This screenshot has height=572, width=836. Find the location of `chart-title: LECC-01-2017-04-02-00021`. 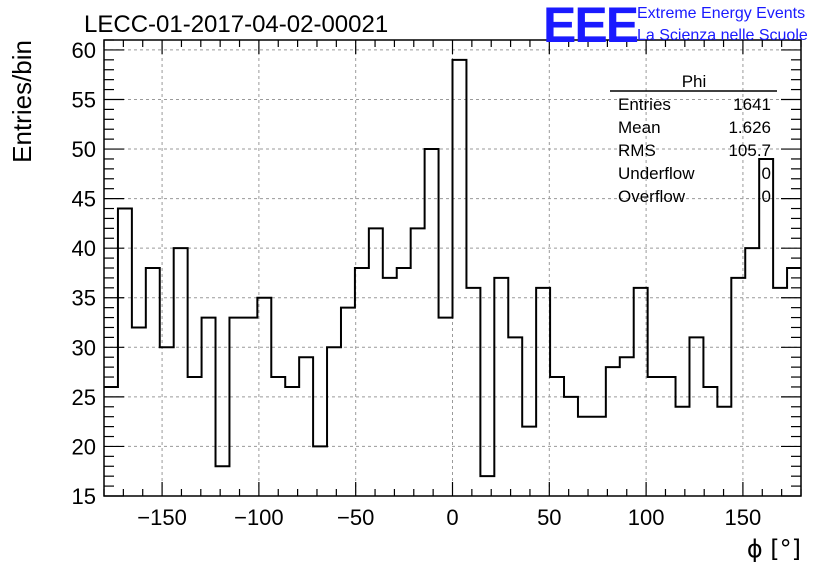

chart-title: LECC-01-2017-04-02-00021 is located at coordinates (236, 24).